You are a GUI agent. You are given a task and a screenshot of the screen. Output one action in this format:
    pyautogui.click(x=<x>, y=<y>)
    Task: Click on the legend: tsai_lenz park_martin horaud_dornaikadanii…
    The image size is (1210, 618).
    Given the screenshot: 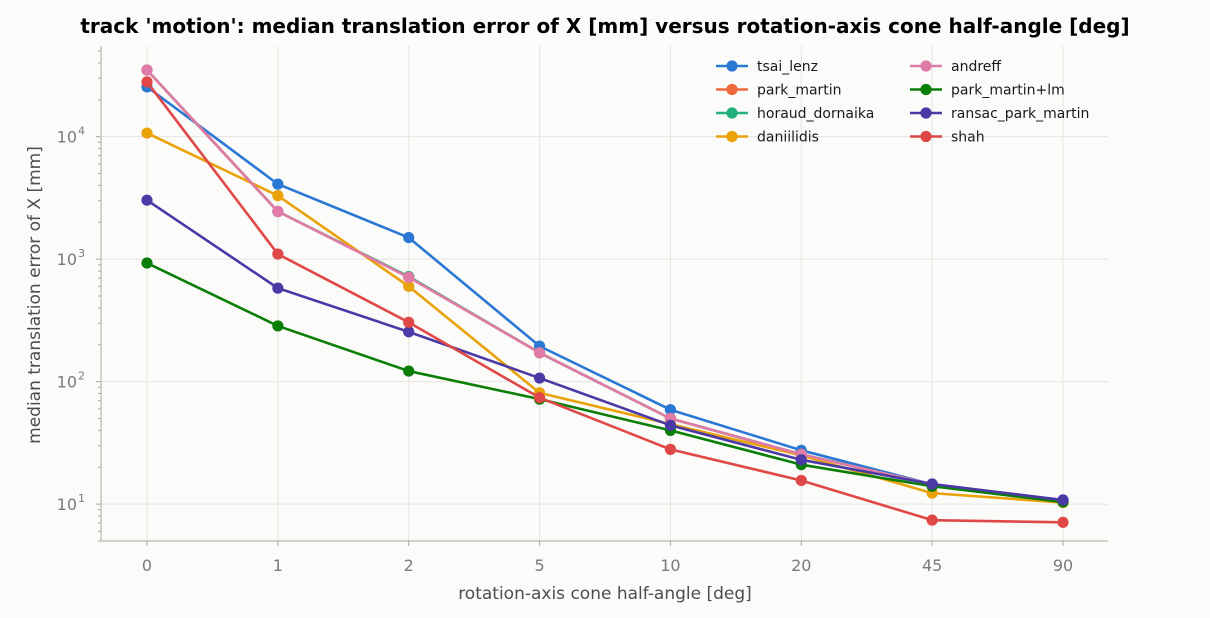 What is the action you would take?
    pyautogui.click(x=902, y=102)
    